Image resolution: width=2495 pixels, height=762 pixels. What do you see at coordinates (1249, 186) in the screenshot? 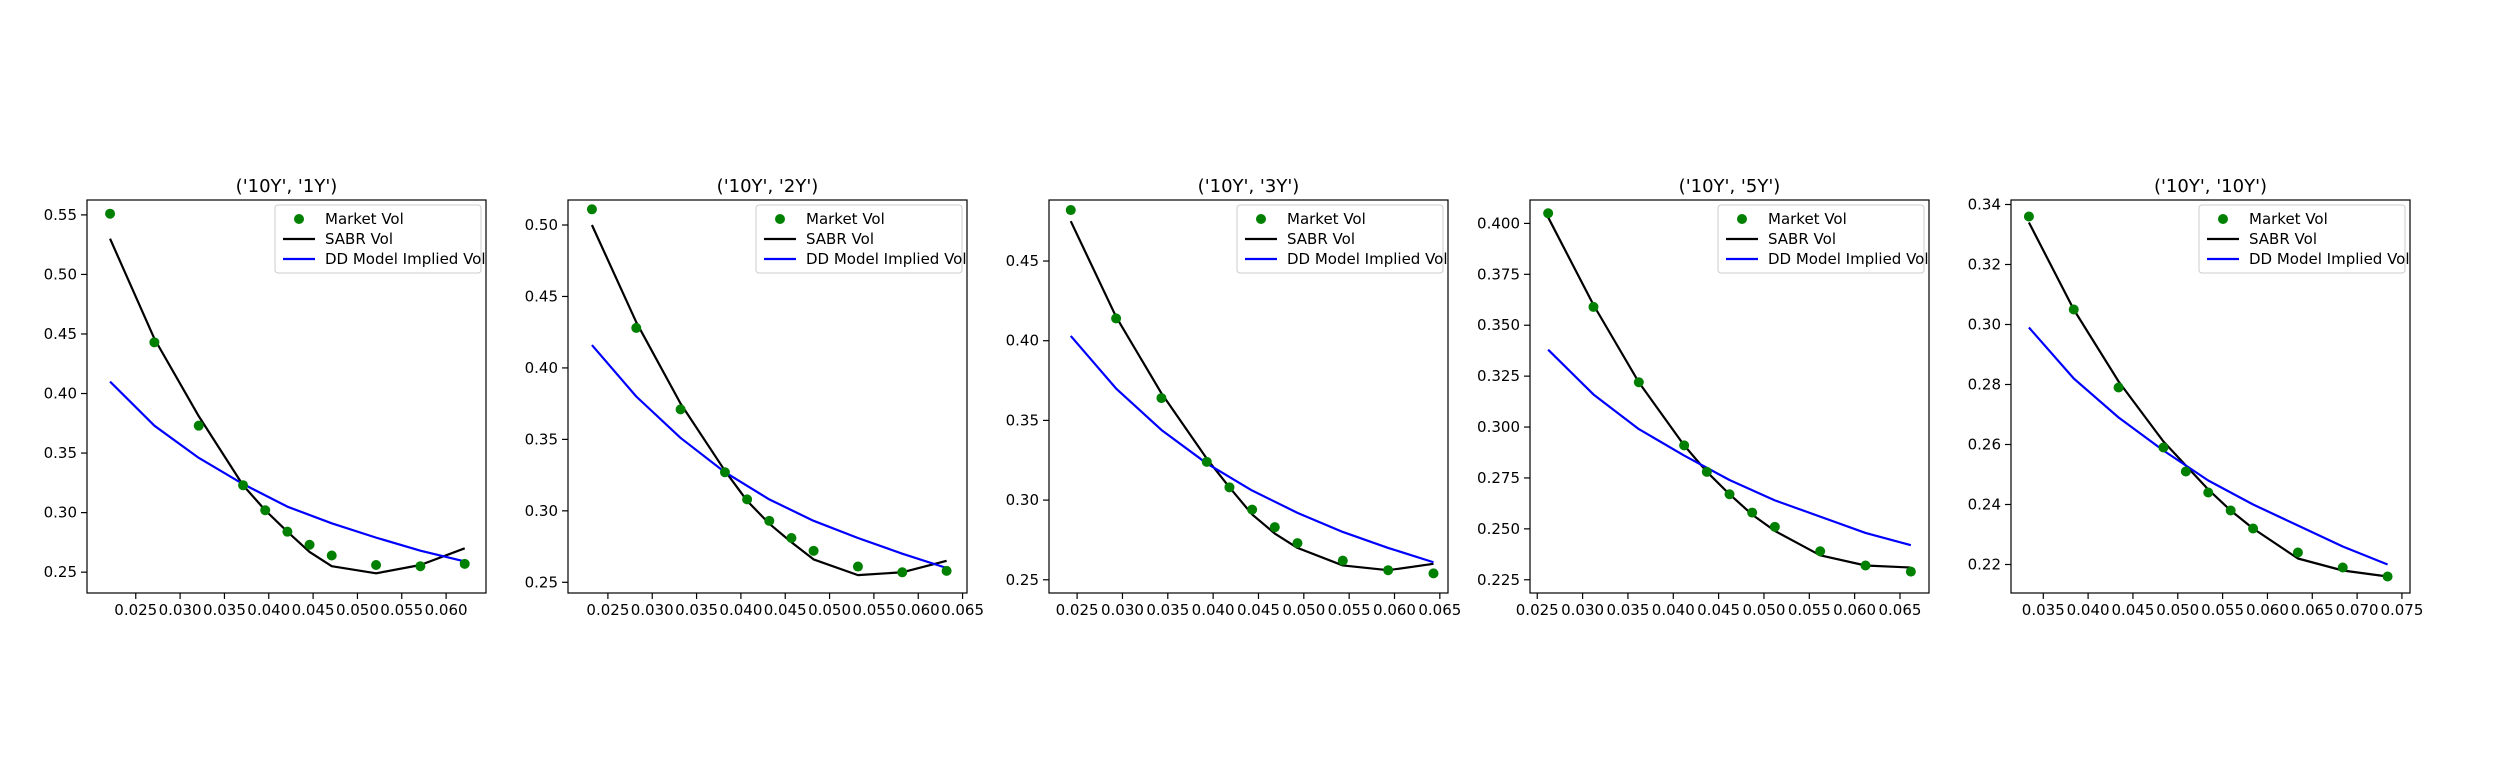
I see `panel-title: ('10Y', '3Y')` at bounding box center [1249, 186].